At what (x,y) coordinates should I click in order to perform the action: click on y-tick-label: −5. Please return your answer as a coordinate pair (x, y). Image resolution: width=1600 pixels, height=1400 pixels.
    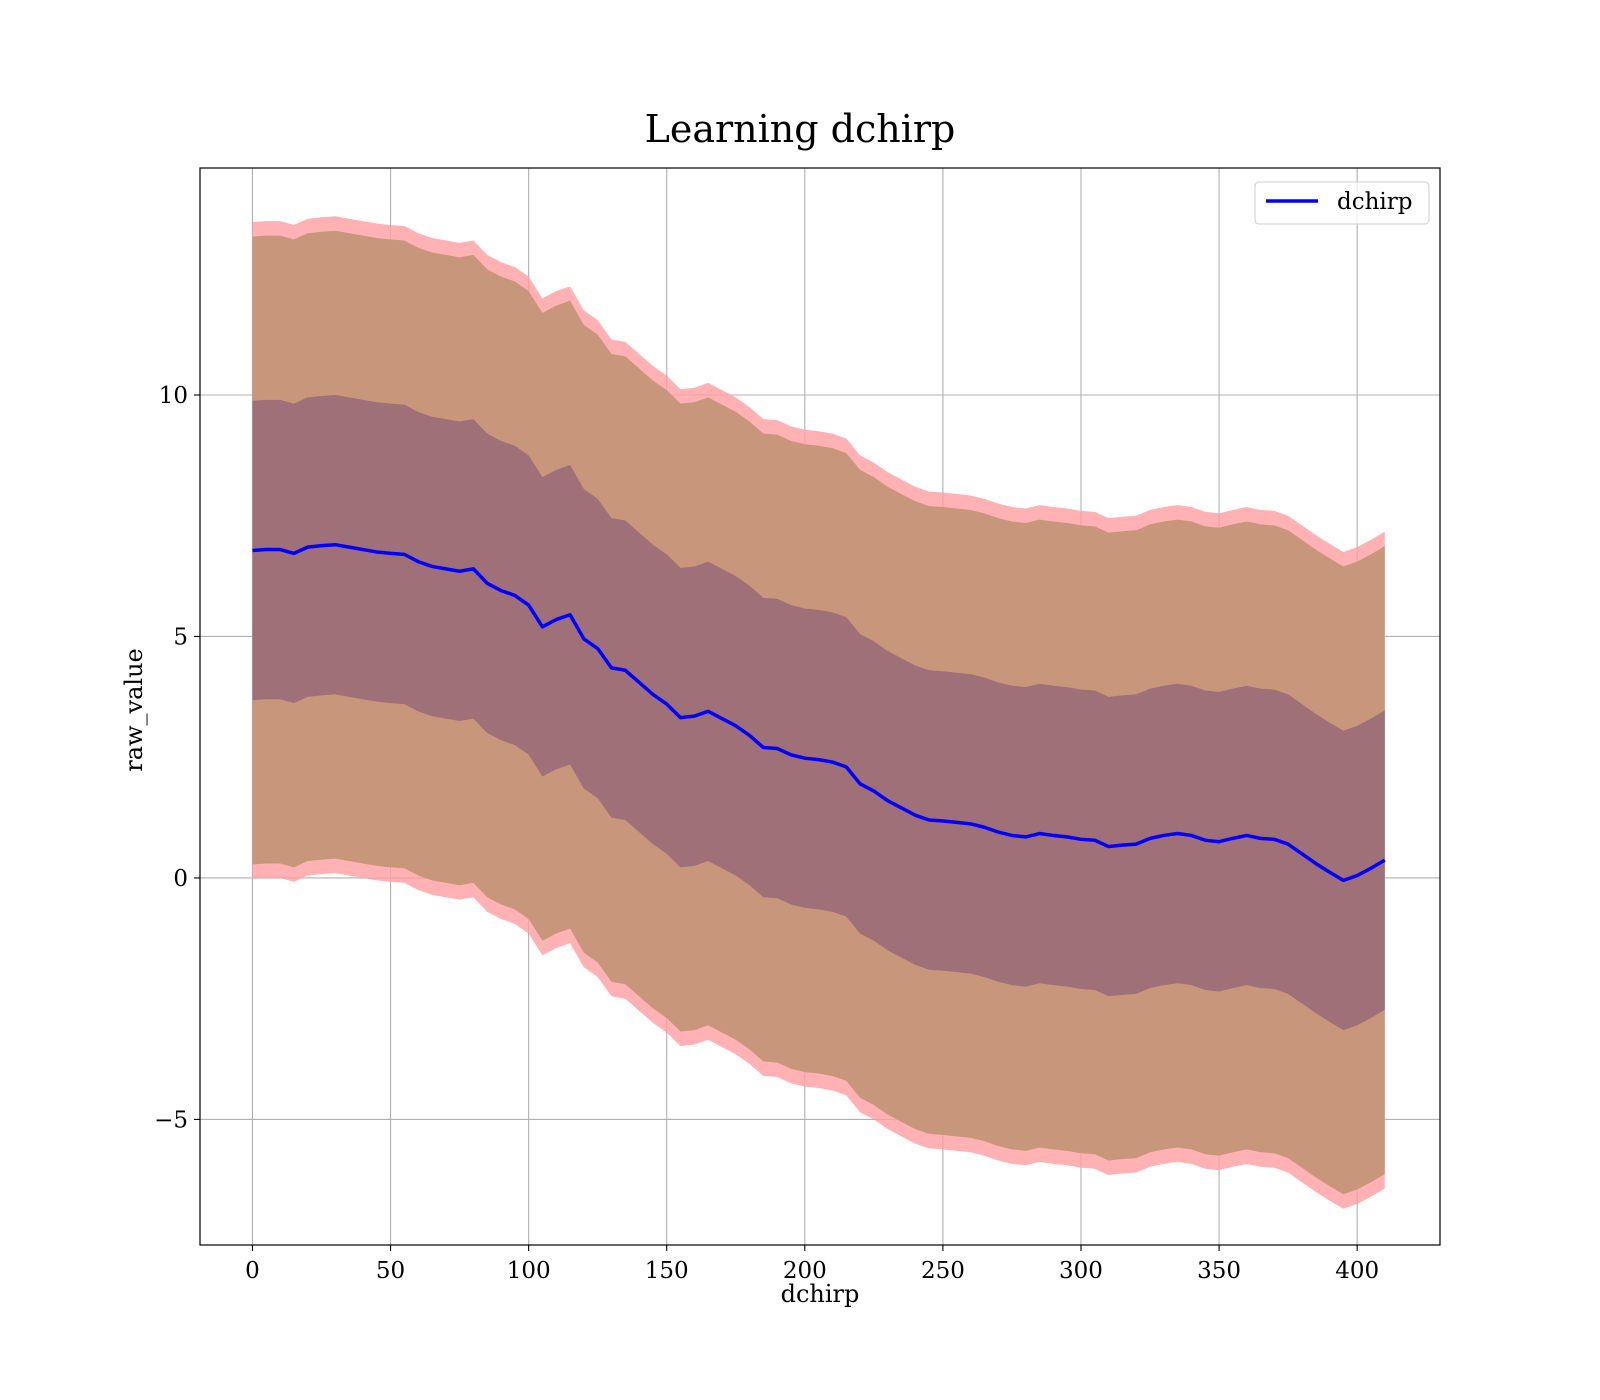
    Looking at the image, I should click on (171, 1120).